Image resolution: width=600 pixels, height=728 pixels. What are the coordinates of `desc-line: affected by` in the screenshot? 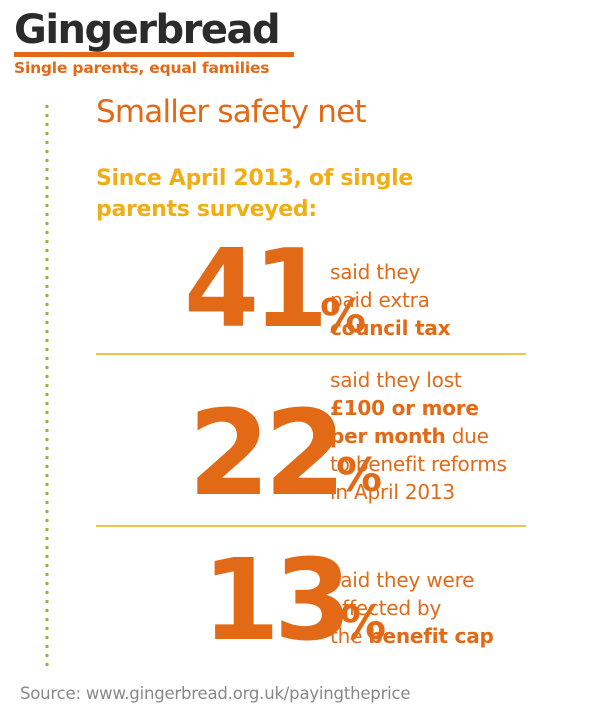 It's located at (386, 608).